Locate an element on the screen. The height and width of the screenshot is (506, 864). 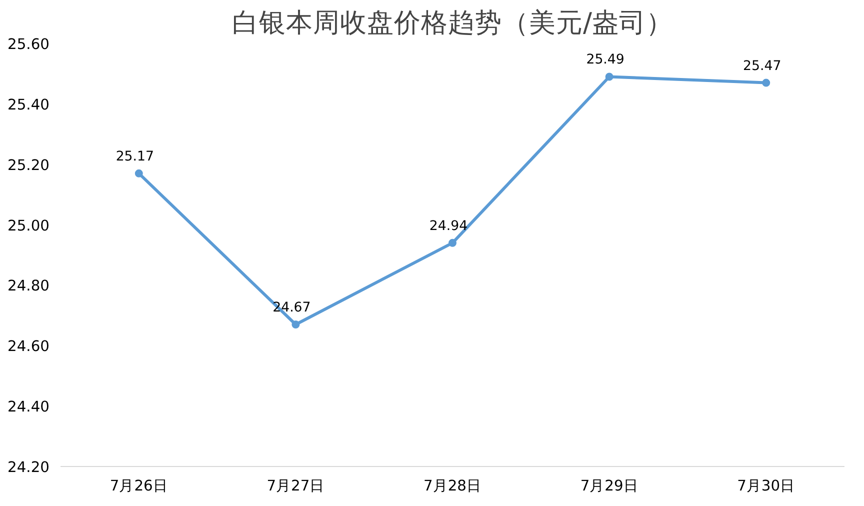
y-tick-label: 24.40 is located at coordinates (29, 407).